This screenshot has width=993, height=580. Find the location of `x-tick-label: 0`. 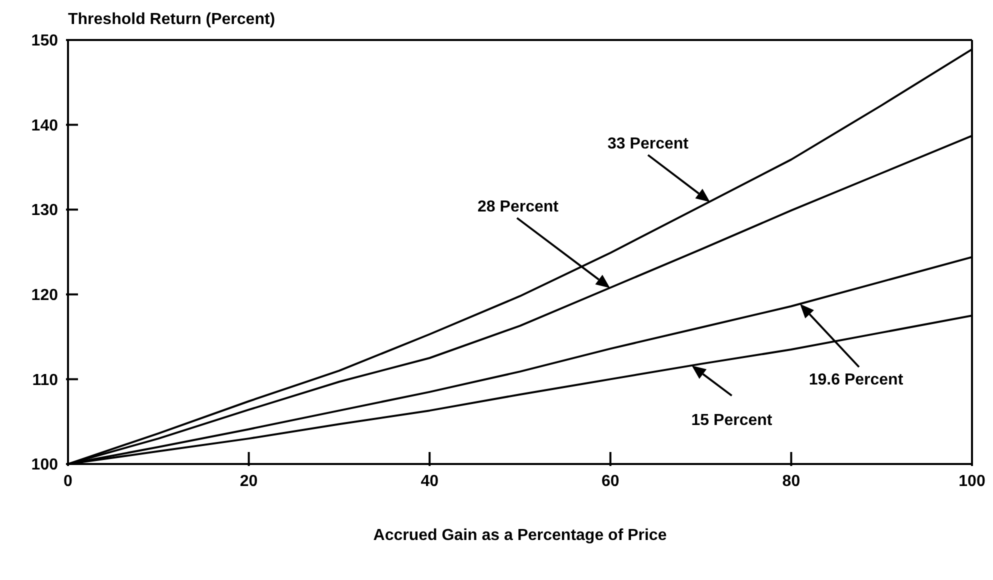

x-tick-label: 0 is located at coordinates (68, 481).